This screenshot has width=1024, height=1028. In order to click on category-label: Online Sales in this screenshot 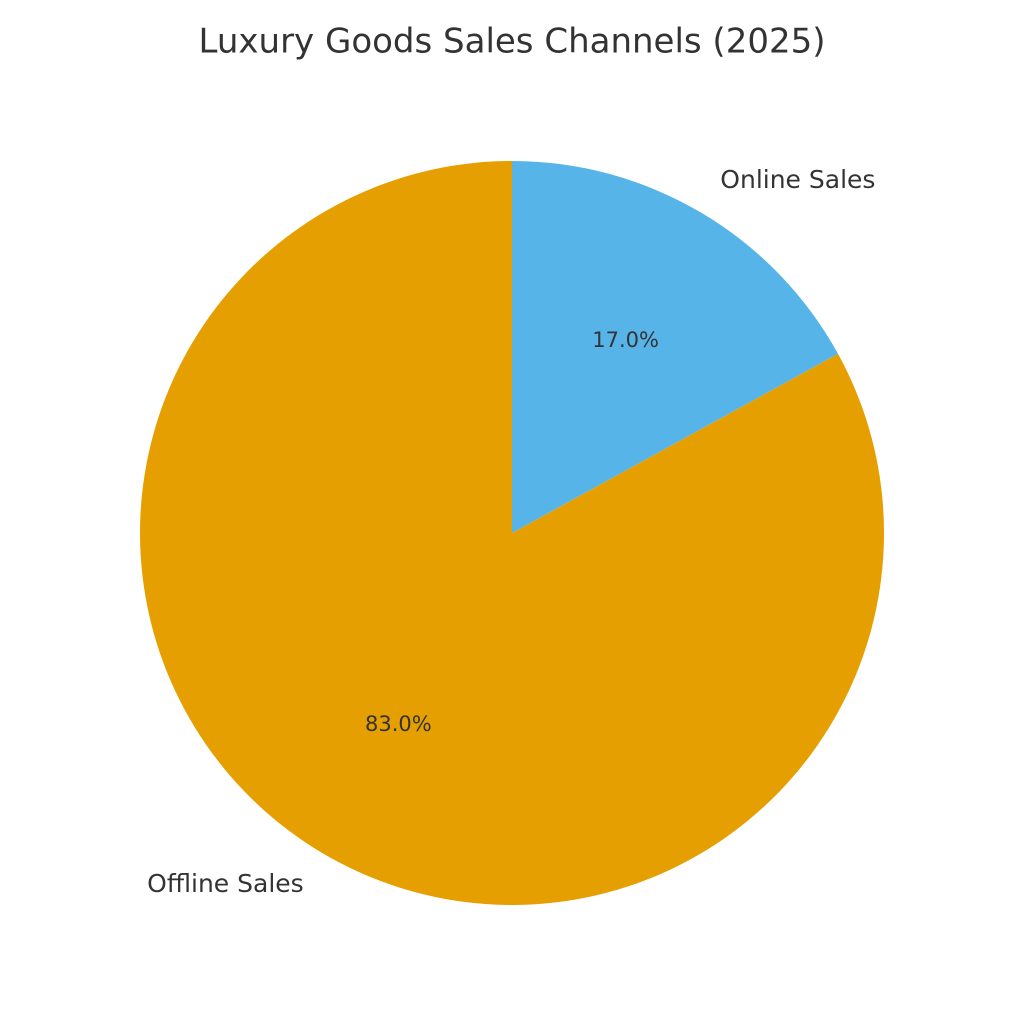, I will do `click(797, 179)`.